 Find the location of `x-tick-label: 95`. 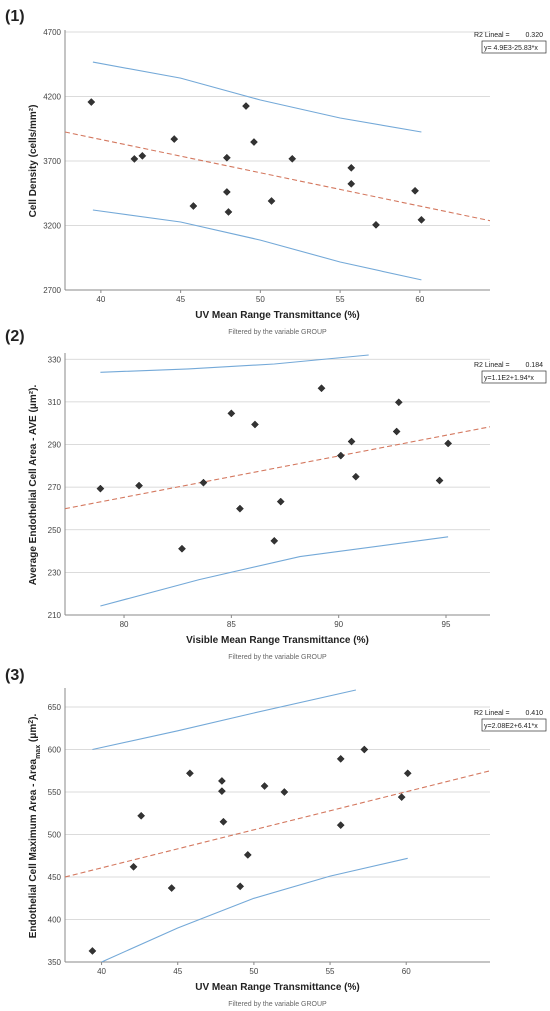

x-tick-label: 95 is located at coordinates (446, 624).